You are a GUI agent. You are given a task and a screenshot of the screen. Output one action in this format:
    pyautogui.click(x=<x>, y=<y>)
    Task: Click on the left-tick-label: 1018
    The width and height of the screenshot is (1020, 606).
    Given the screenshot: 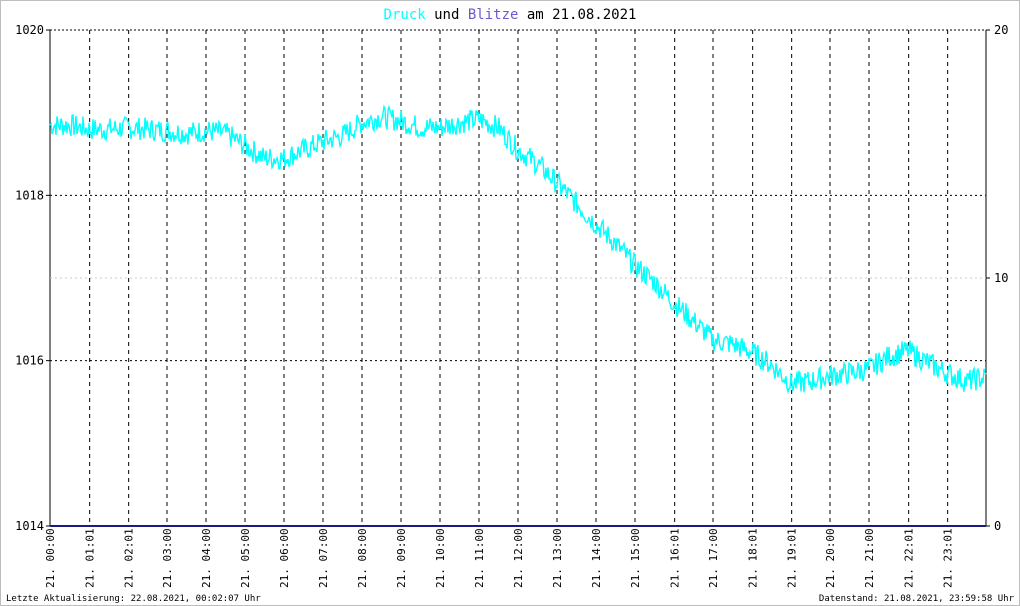 What is the action you would take?
    pyautogui.click(x=29, y=195)
    